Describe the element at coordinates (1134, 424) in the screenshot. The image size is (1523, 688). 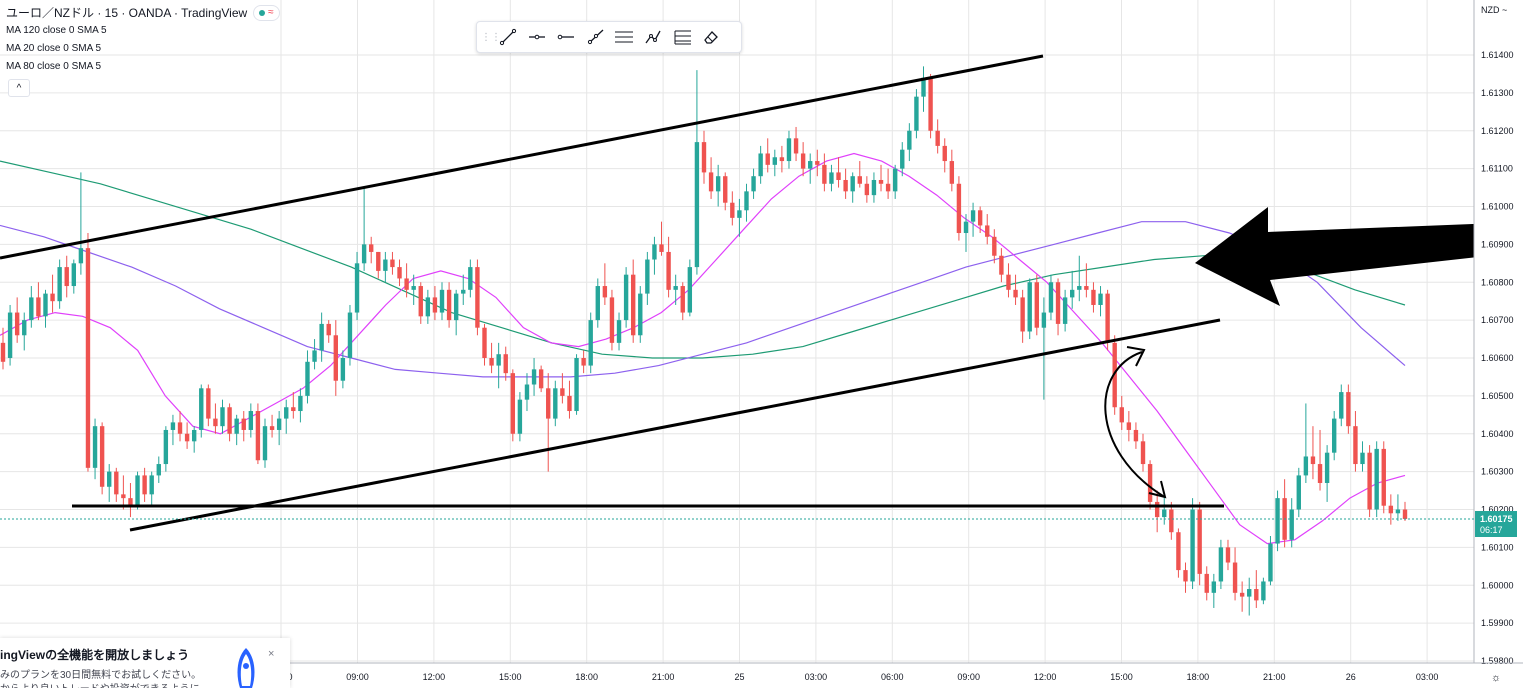
I see `curved-arrow` at that location.